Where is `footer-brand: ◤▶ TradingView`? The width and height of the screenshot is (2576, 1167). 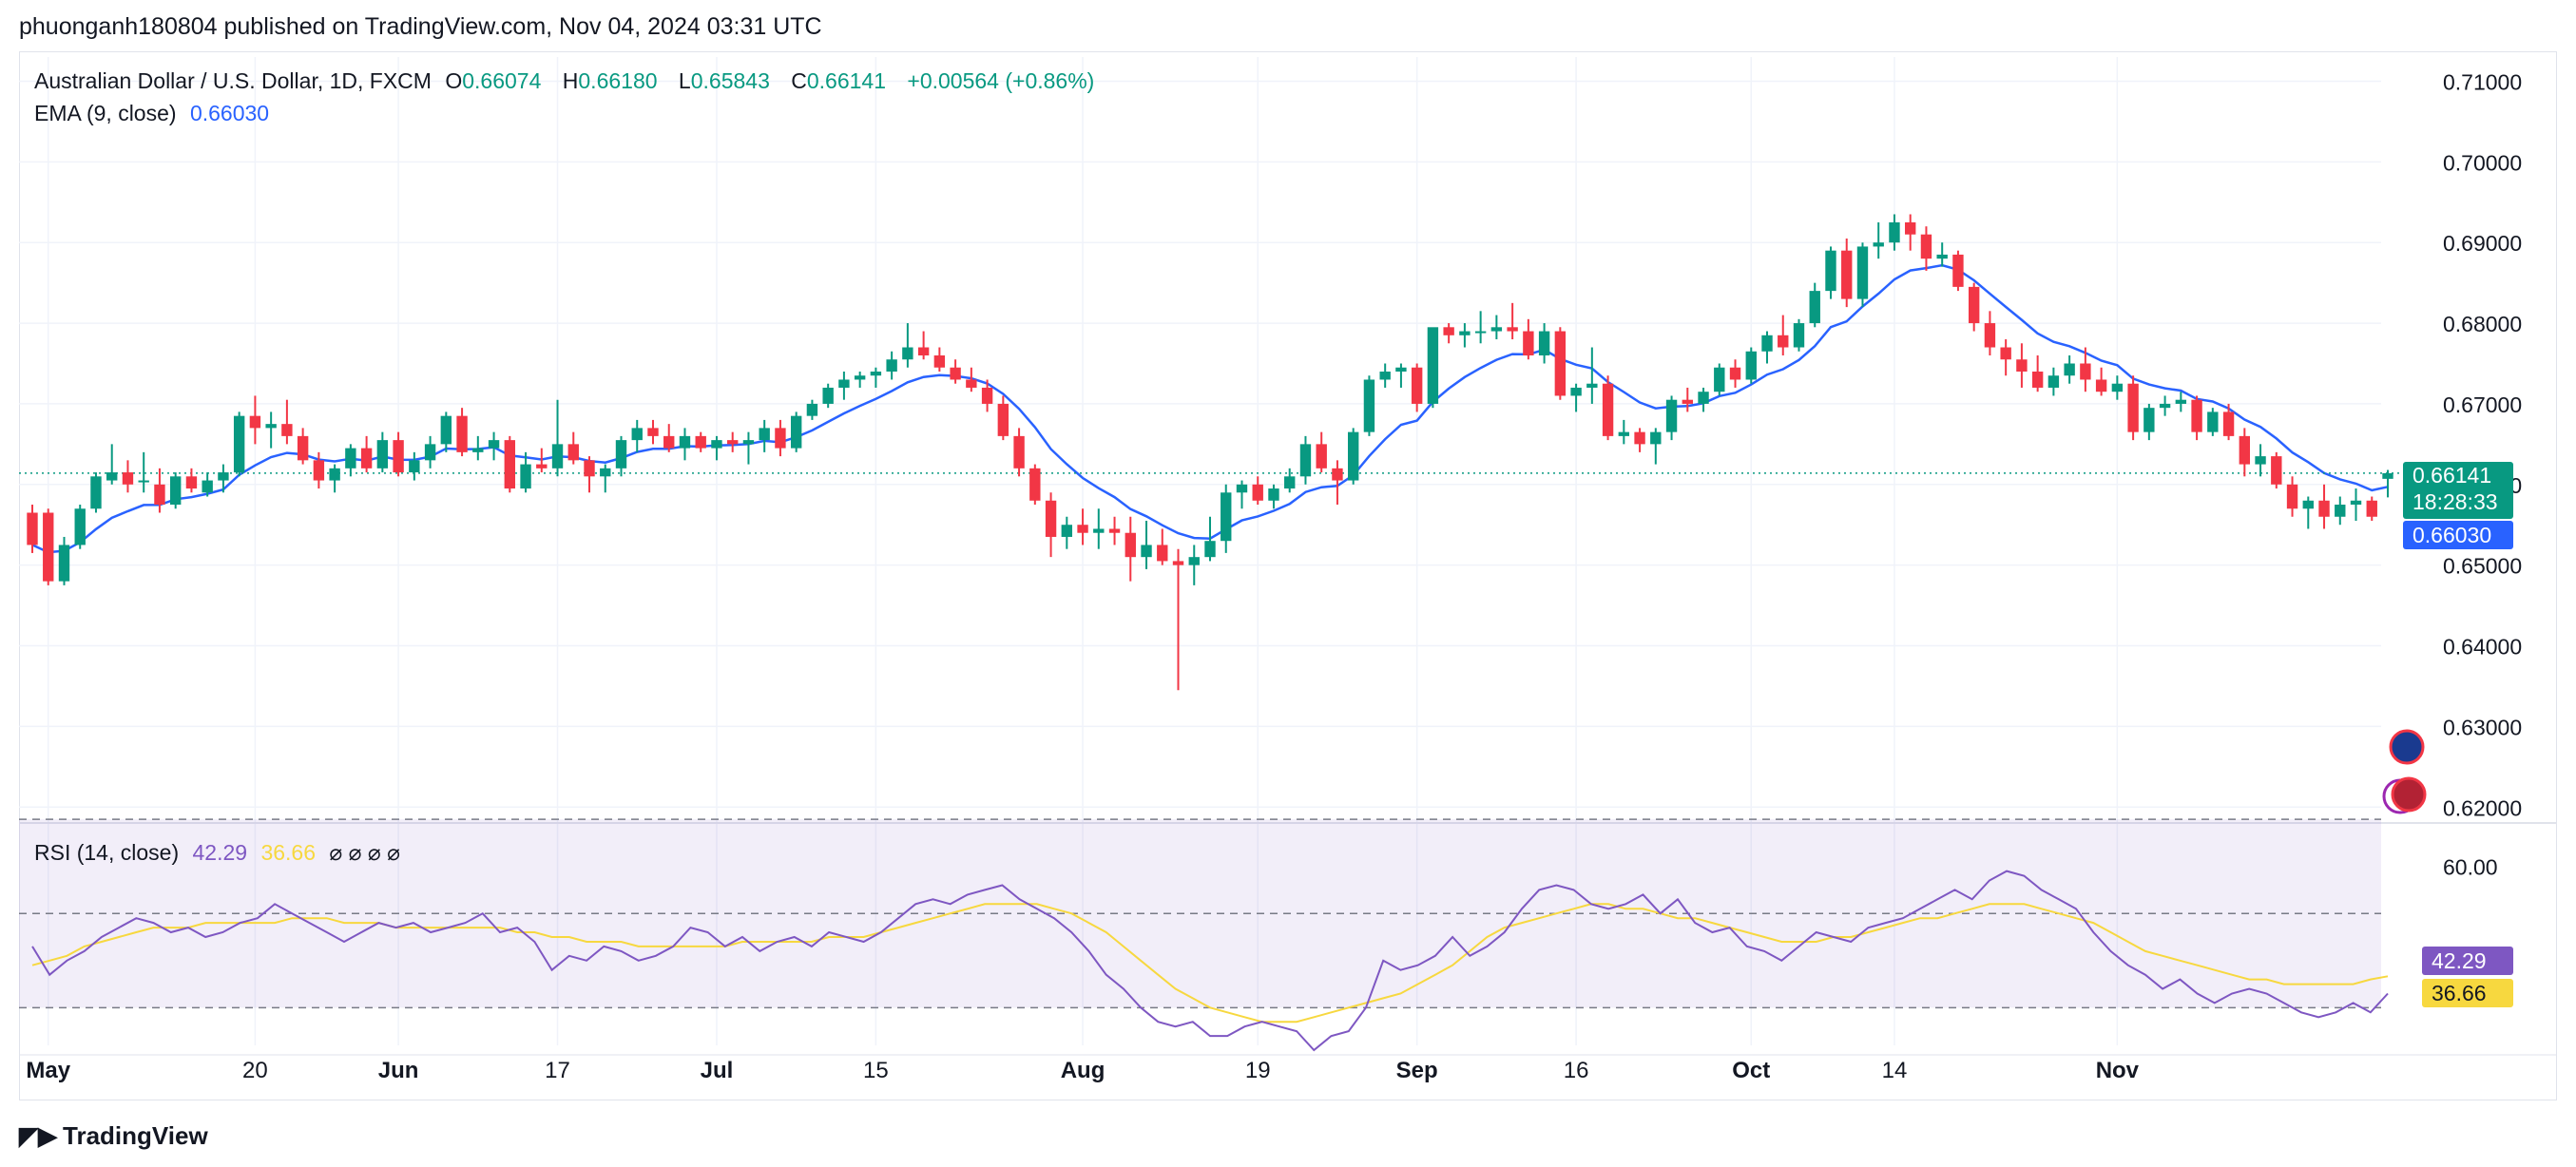
footer-brand: ◤▶ TradingView is located at coordinates (113, 1136).